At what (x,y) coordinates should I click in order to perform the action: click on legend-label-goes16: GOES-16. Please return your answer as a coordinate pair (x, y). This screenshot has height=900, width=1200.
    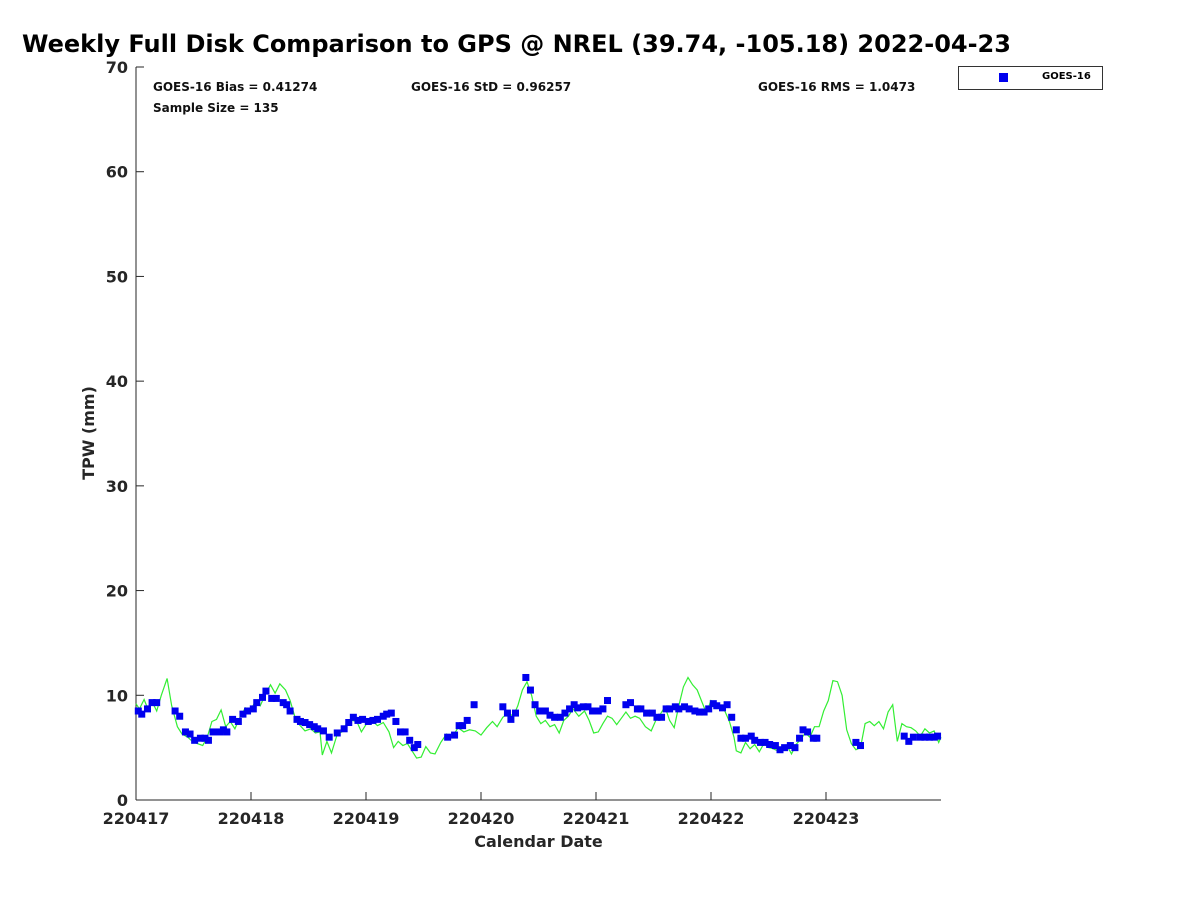
    Looking at the image, I should click on (1066, 76).